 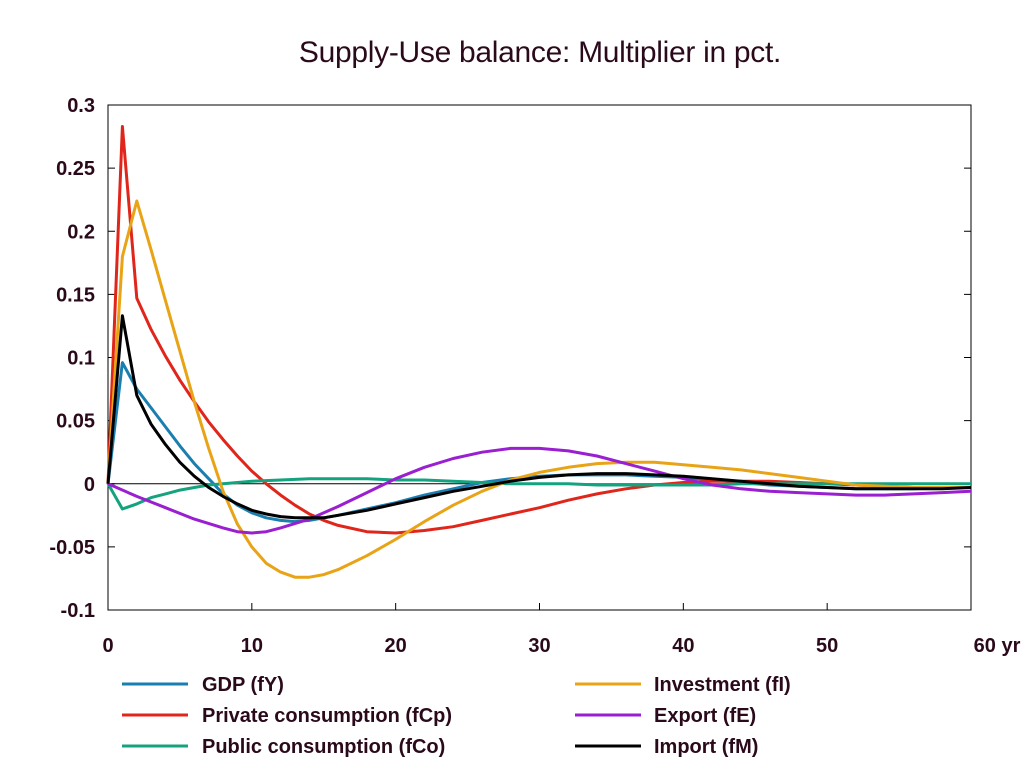 What do you see at coordinates (323, 747) in the screenshot?
I see `legend-label: Public consumption (fCo)` at bounding box center [323, 747].